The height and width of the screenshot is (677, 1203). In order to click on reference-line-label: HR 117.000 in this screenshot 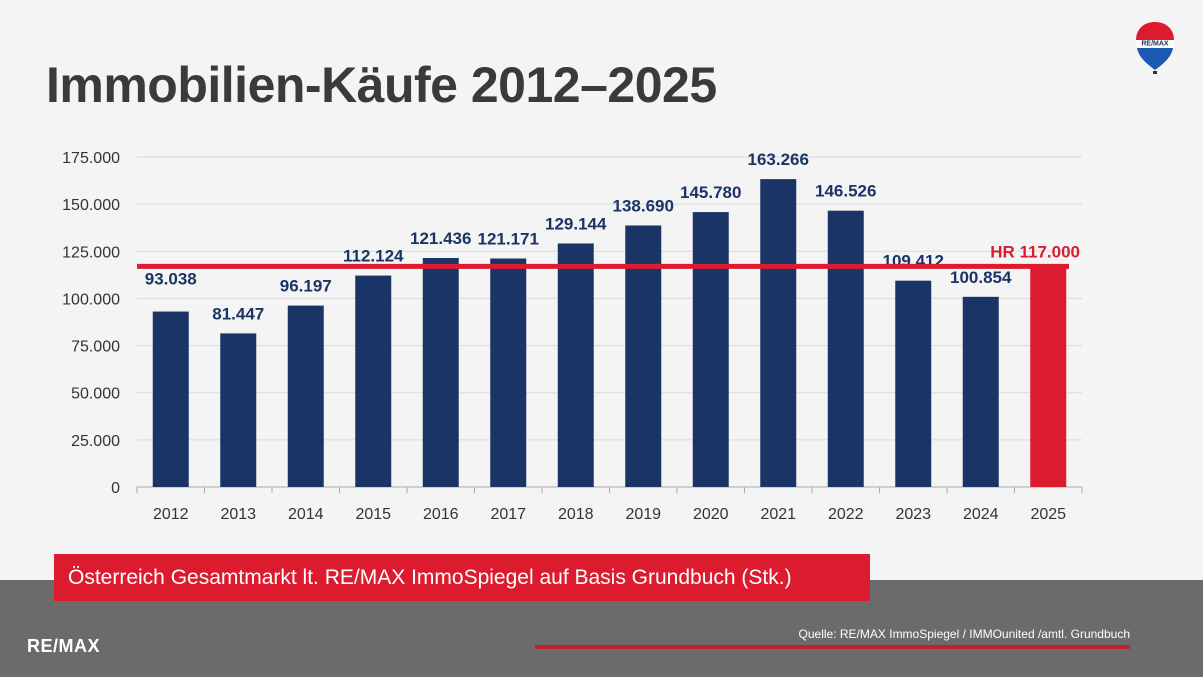, I will do `click(1035, 251)`.